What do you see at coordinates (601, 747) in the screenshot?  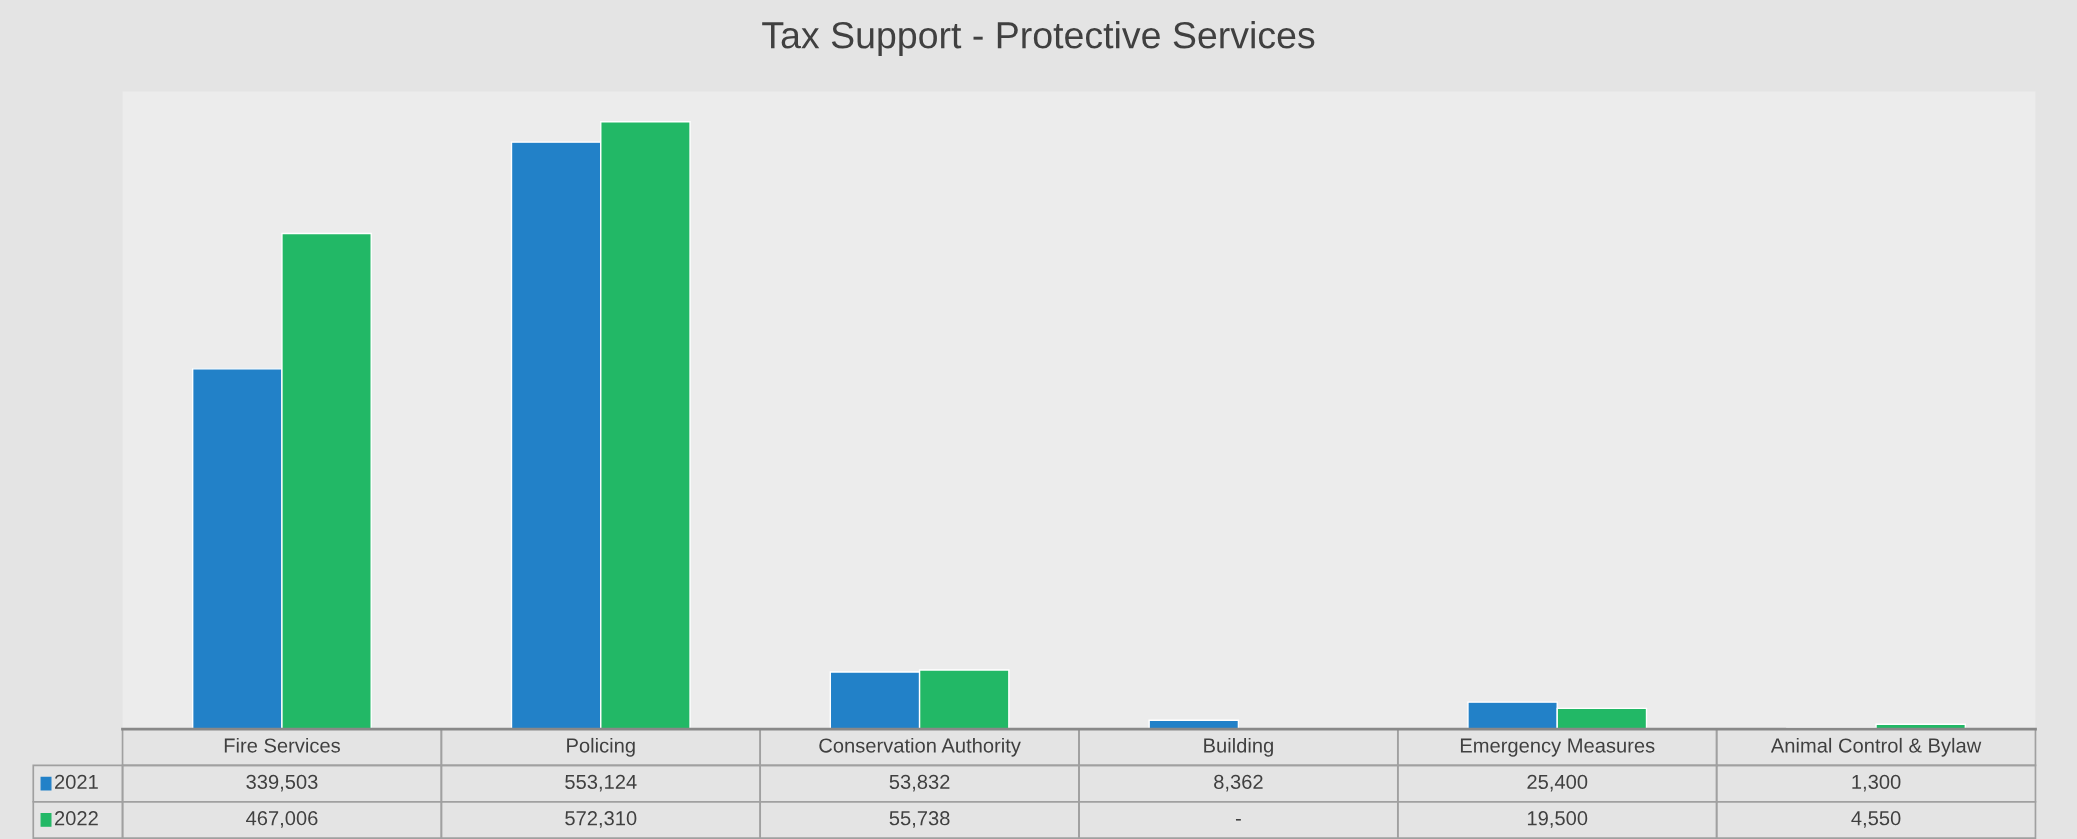 I see `x-tick-label: Policing` at bounding box center [601, 747].